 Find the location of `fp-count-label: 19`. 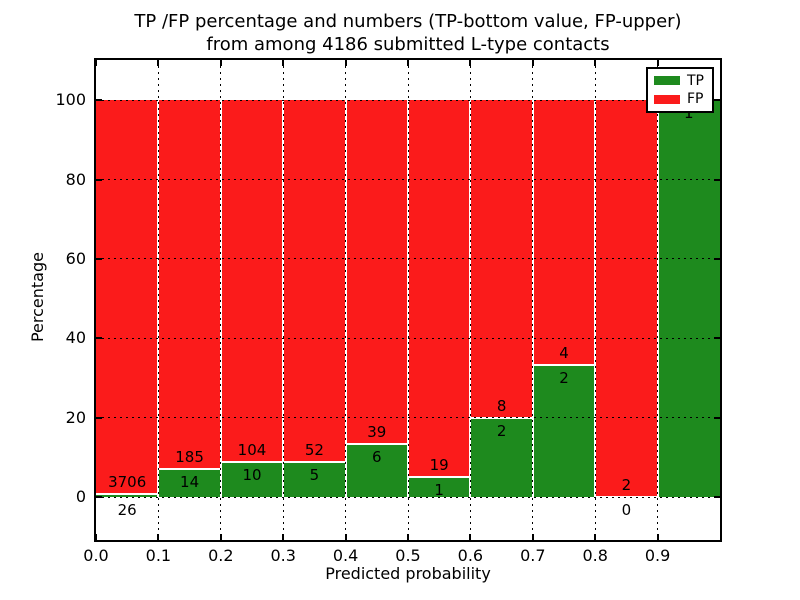

fp-count-label: 19 is located at coordinates (439, 465).